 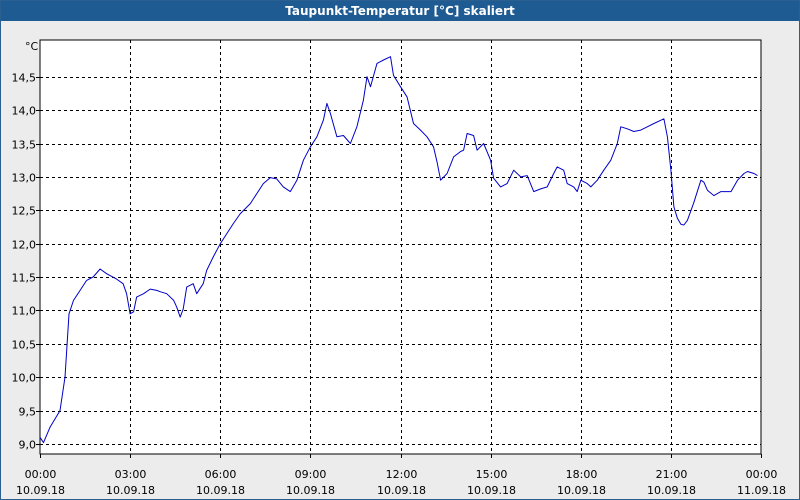 What do you see at coordinates (131, 474) in the screenshot?
I see `x-tick-time-label: 03:00` at bounding box center [131, 474].